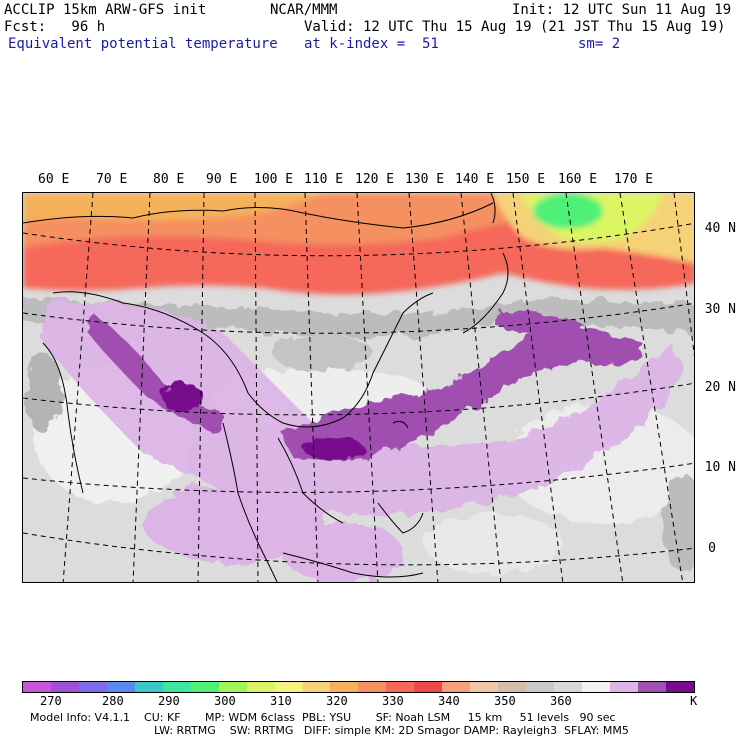 The image size is (740, 740). What do you see at coordinates (112, 179) in the screenshot?
I see `lon-label: 70 E` at bounding box center [112, 179].